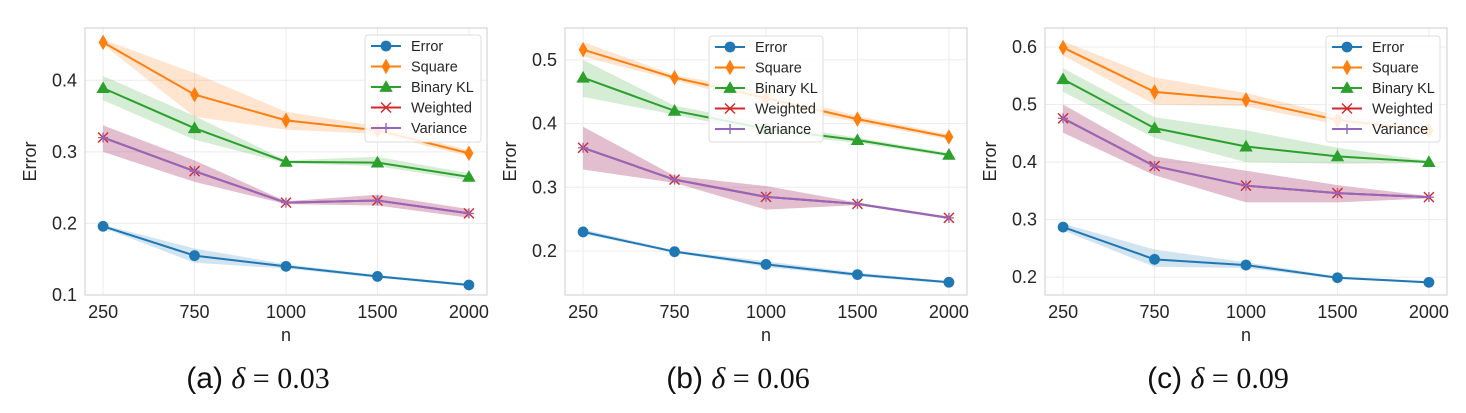 The image size is (1466, 413). What do you see at coordinates (1024, 47) in the screenshot?
I see `y-tick-label: 0.6` at bounding box center [1024, 47].